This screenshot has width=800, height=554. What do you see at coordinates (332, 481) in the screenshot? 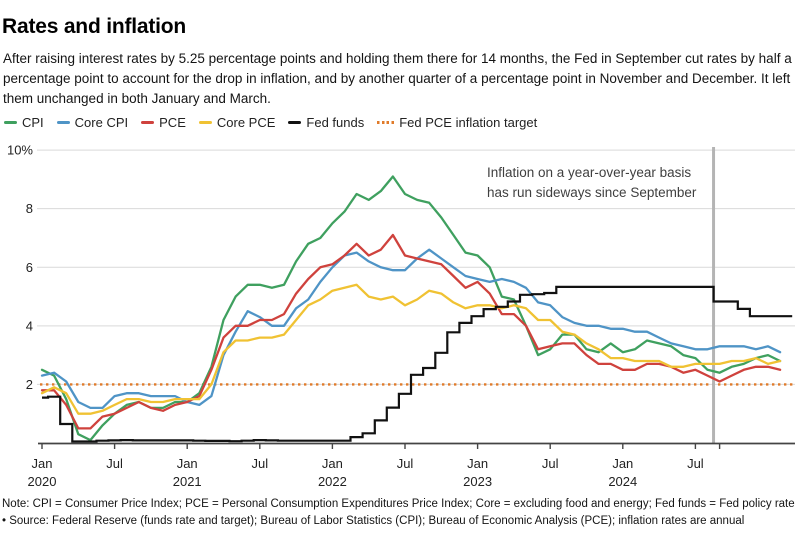
I see `svg-text: 2022` at bounding box center [332, 481].